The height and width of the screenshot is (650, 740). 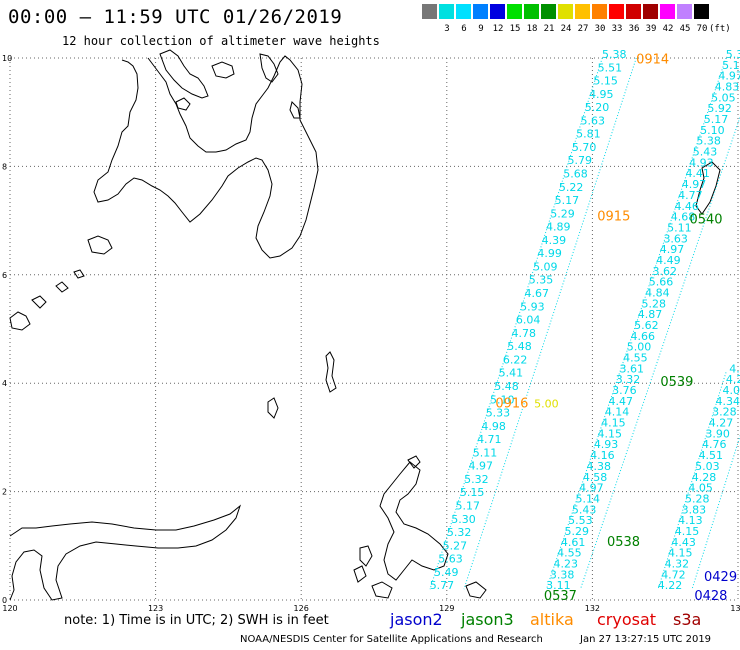 What do you see at coordinates (295, 110) in the screenshot?
I see `coastline-island-b` at bounding box center [295, 110].